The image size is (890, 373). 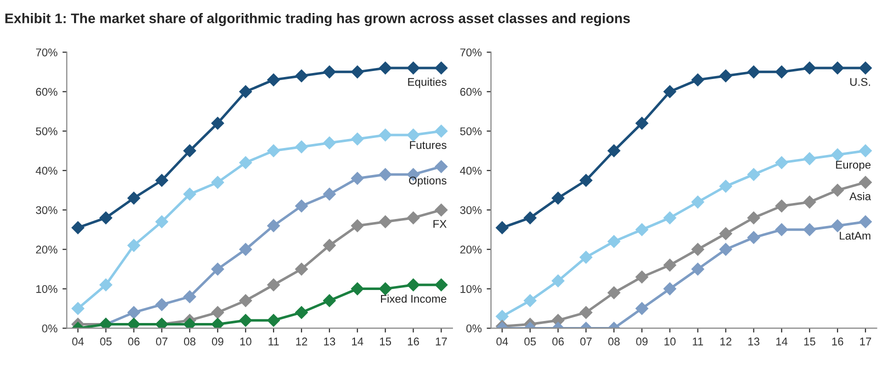 What do you see at coordinates (853, 165) in the screenshot?
I see `series-label: Europe` at bounding box center [853, 165].